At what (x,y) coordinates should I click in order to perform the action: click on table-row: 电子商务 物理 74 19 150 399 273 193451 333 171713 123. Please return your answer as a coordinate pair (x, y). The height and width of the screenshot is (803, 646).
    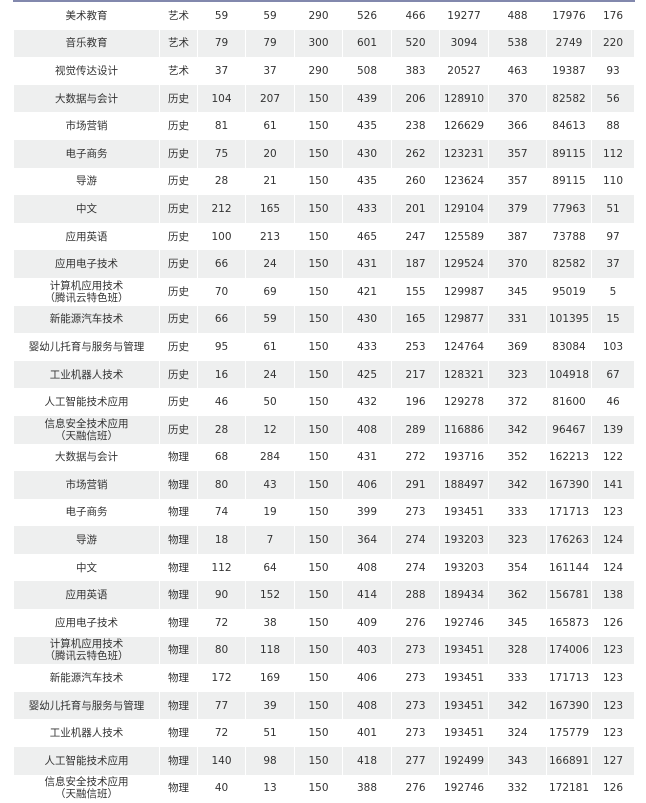
    Looking at the image, I should click on (324, 512).